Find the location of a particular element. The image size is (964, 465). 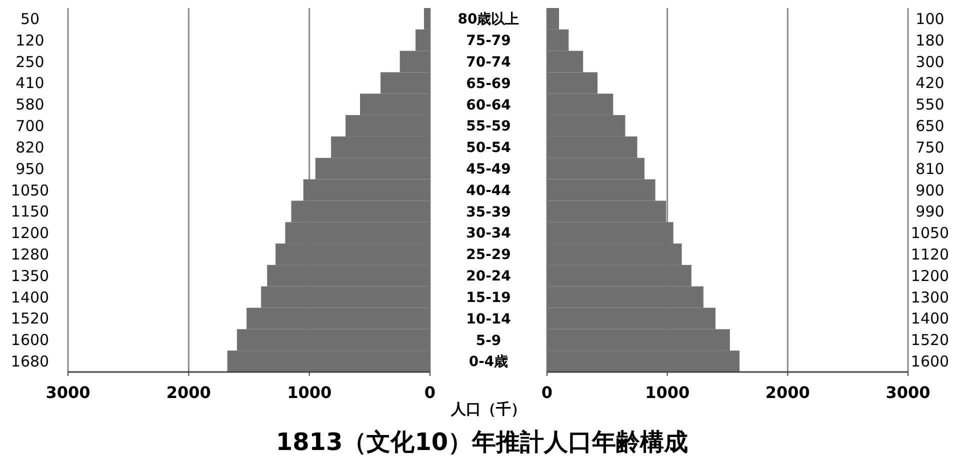

y-tick-label: 20-24 is located at coordinates (489, 276).